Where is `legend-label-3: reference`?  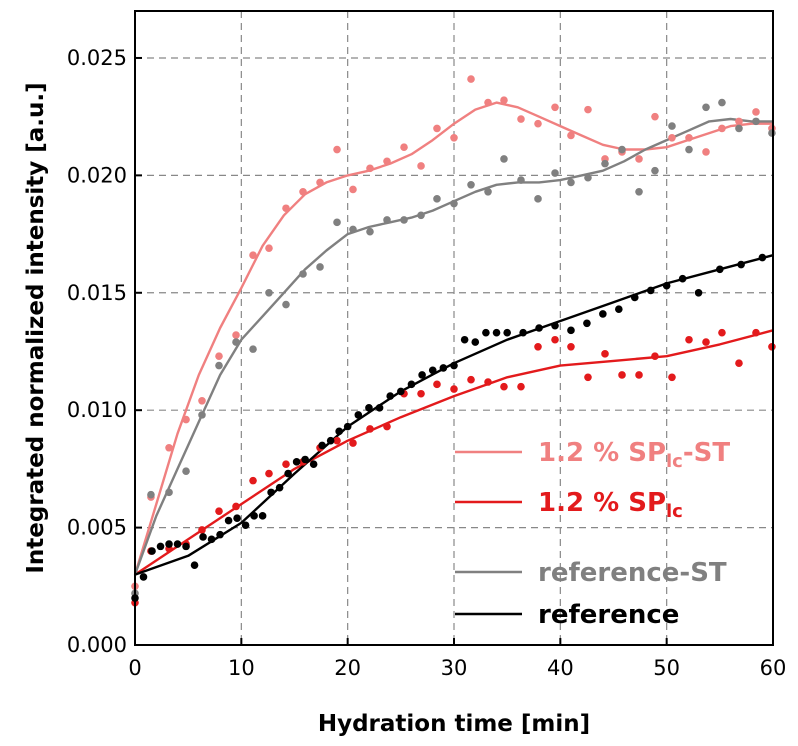 legend-label-3: reference is located at coordinates (608, 615).